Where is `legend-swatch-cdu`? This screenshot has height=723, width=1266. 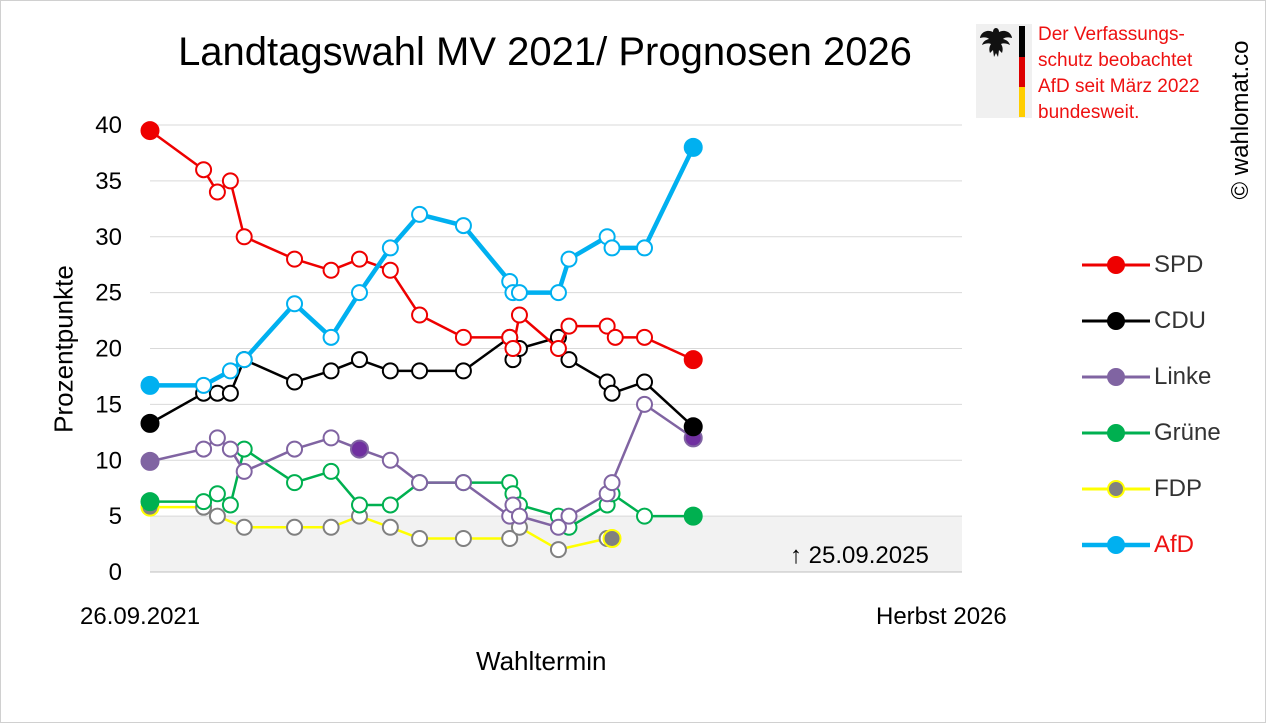 legend-swatch-cdu is located at coordinates (1116, 321).